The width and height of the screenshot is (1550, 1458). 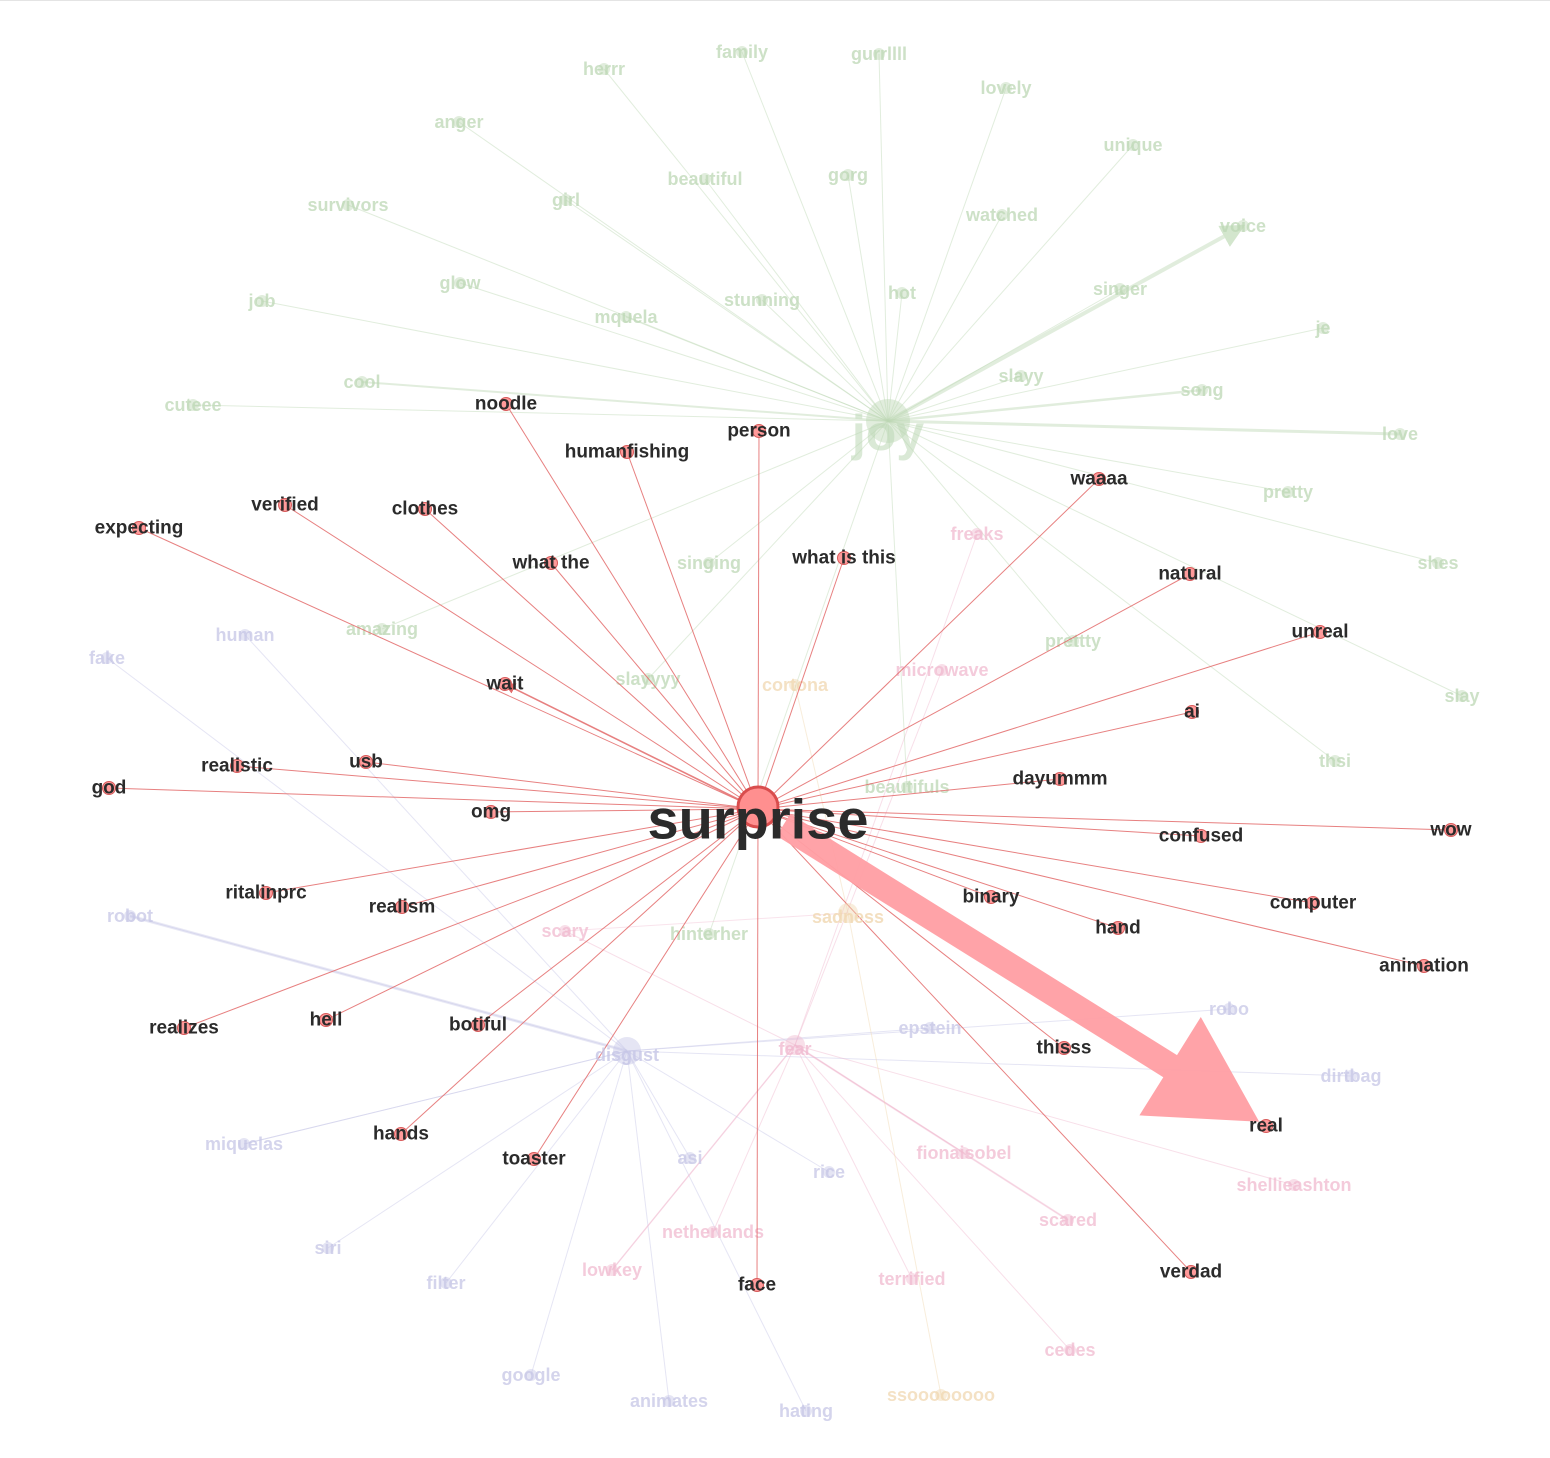 I want to click on label-lovely: lovely, so click(x=1005, y=88).